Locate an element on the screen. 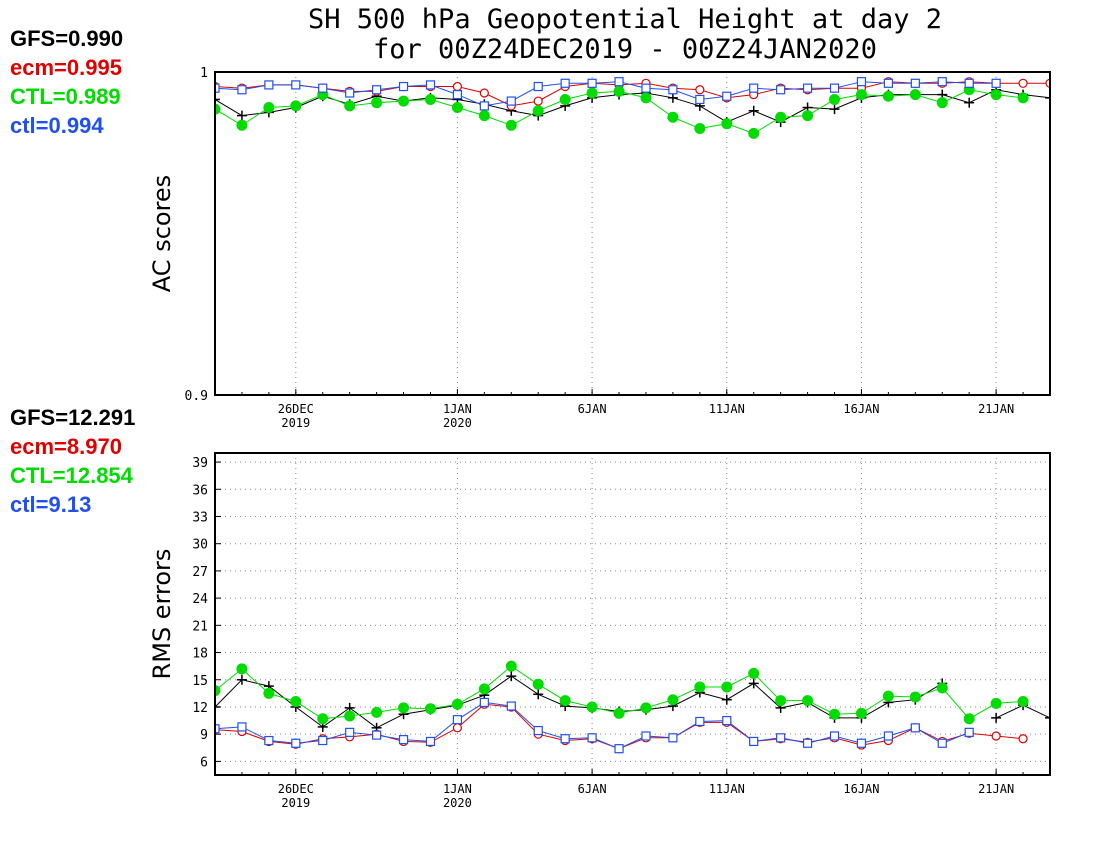 This screenshot has height=850, width=1100. ac-x-tick-label: 26DEC is located at coordinates (296, 409).